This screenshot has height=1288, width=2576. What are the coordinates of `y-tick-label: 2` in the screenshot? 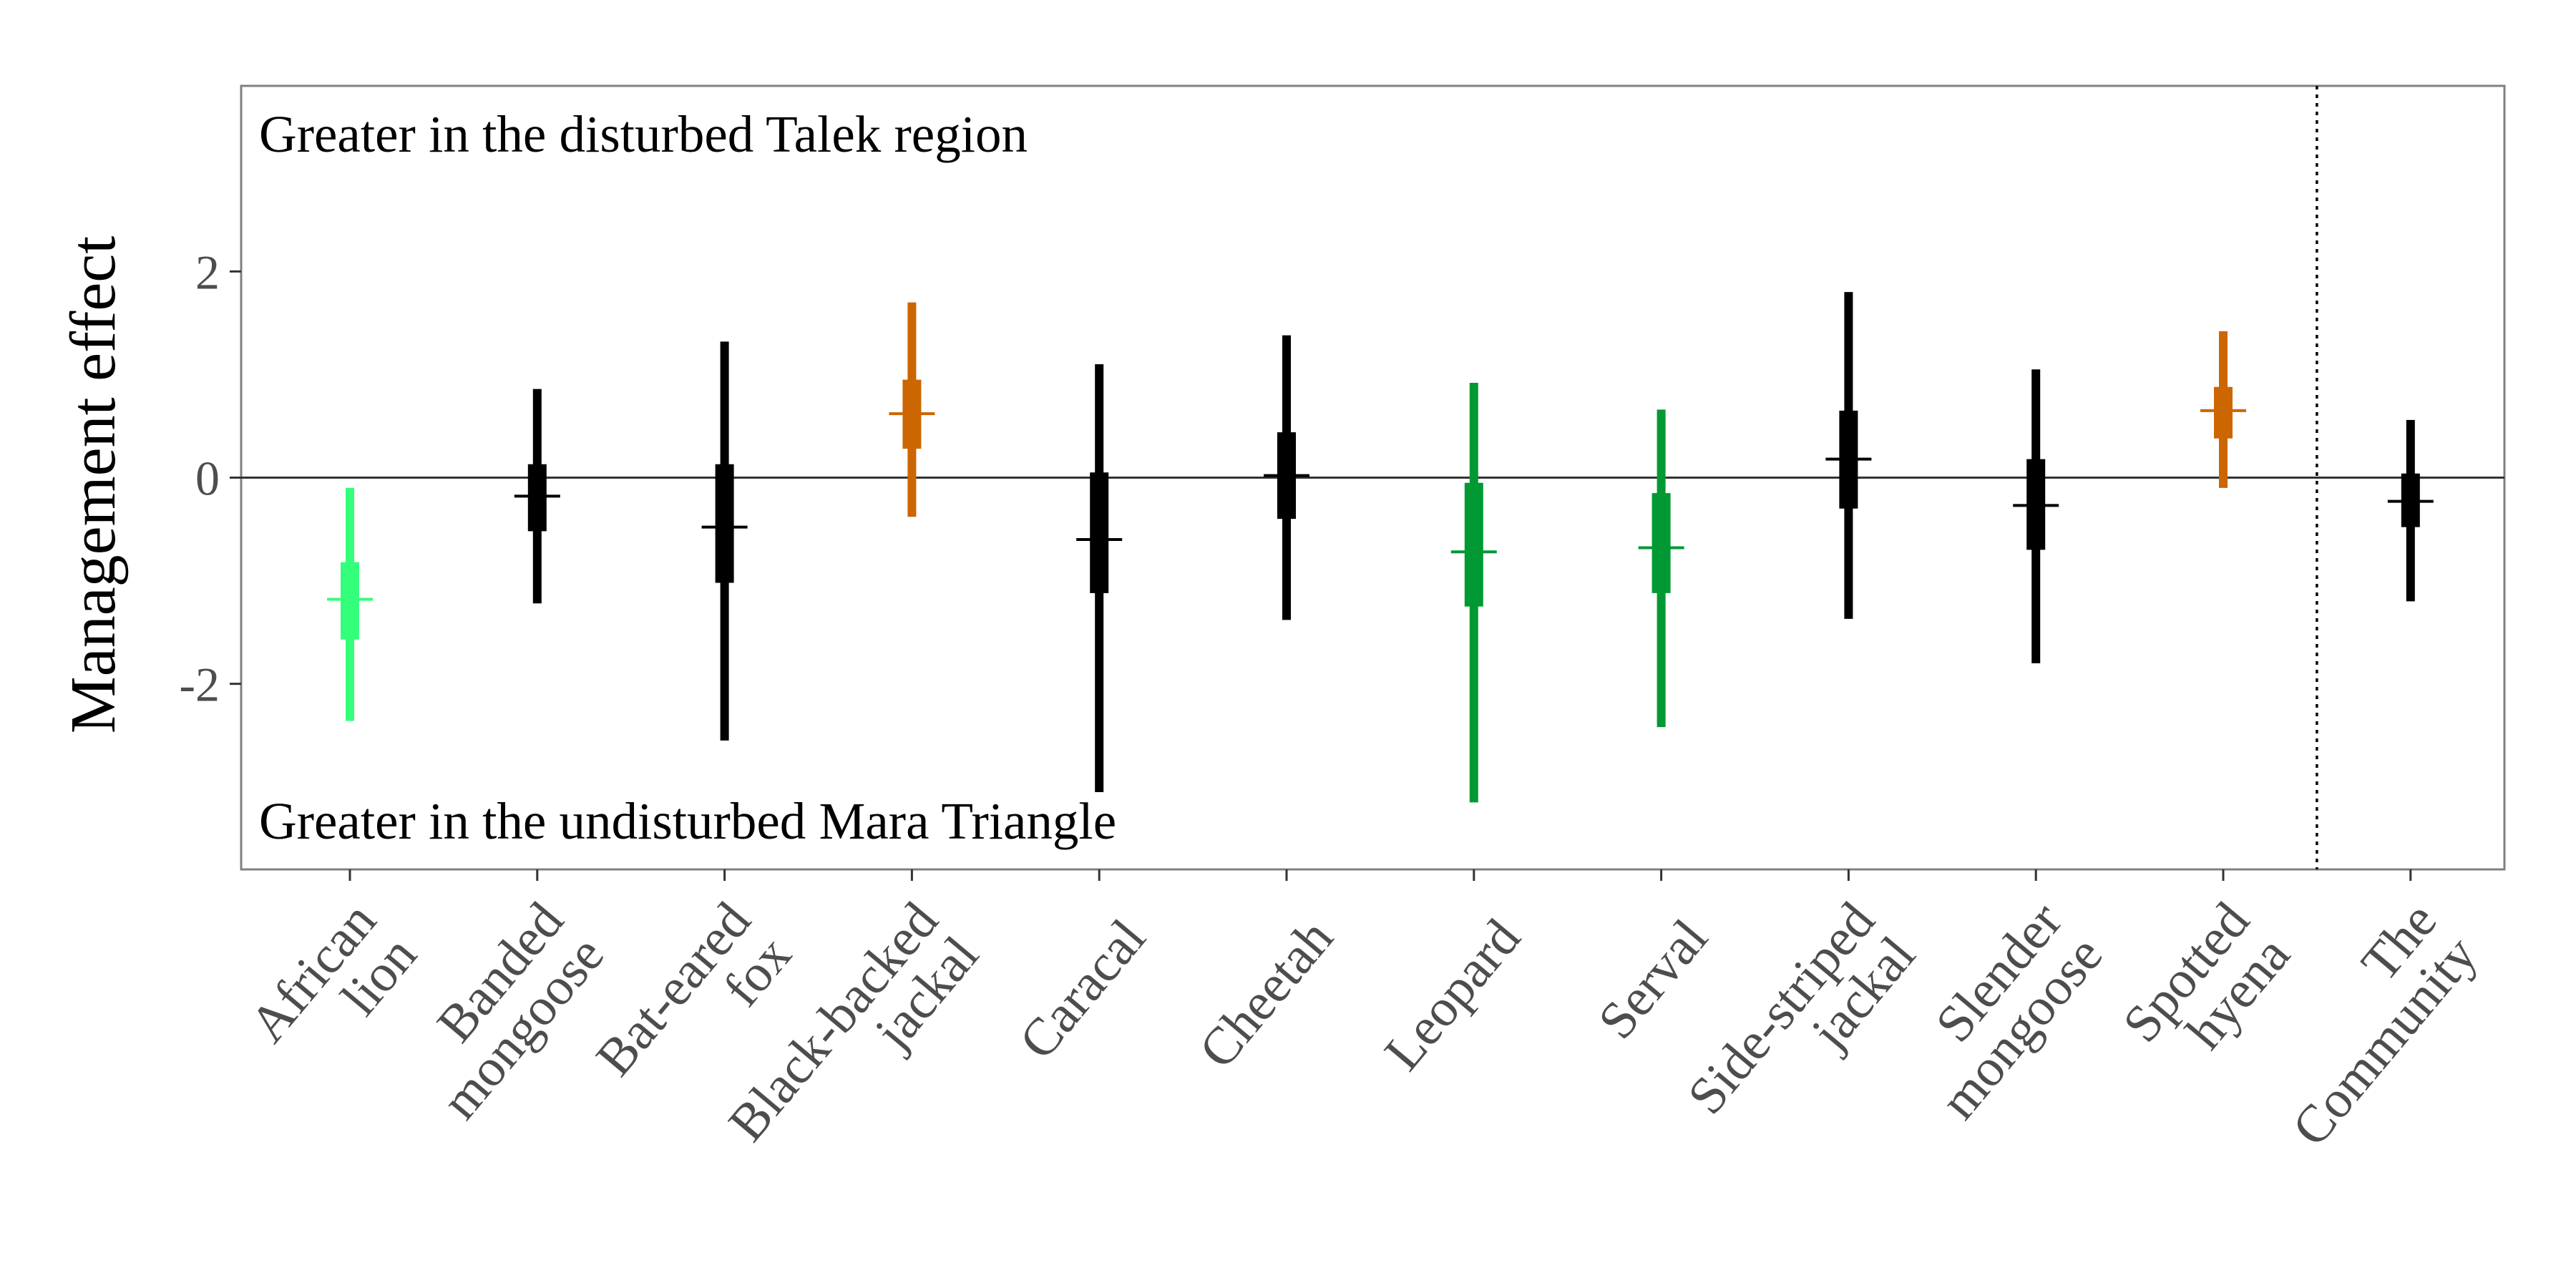 It's located at (208, 272).